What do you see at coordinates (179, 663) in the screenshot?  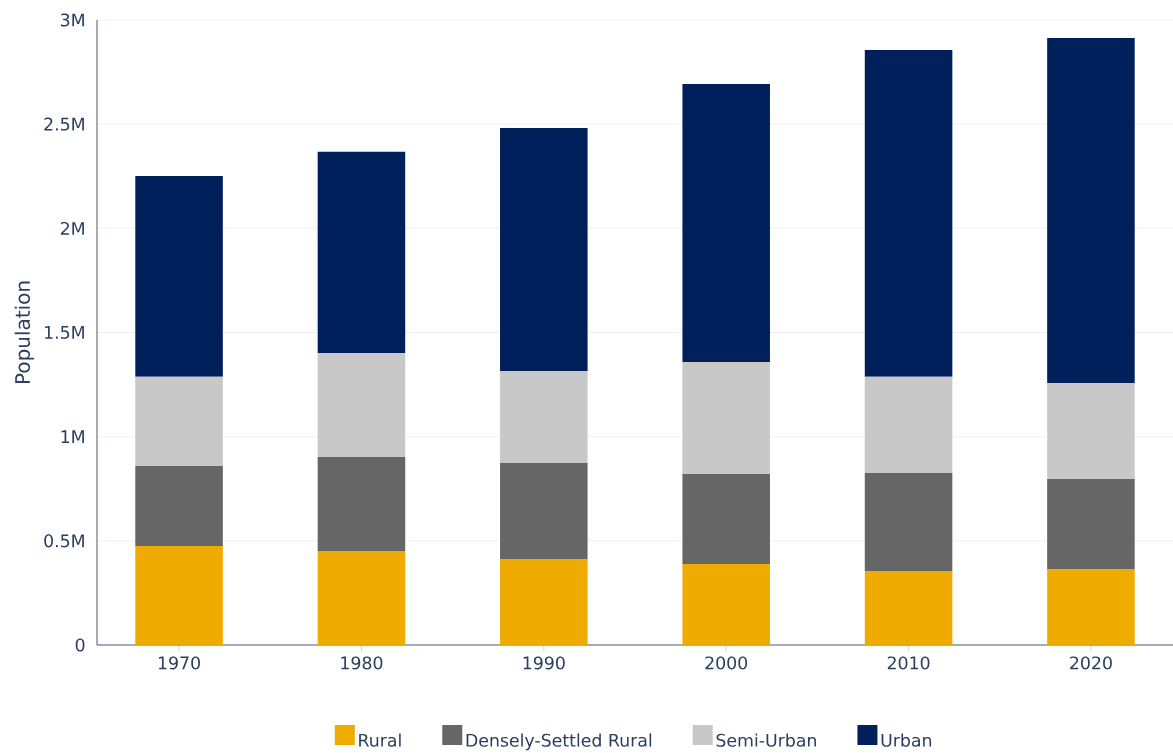 I see `x-tick-label: 1970` at bounding box center [179, 663].